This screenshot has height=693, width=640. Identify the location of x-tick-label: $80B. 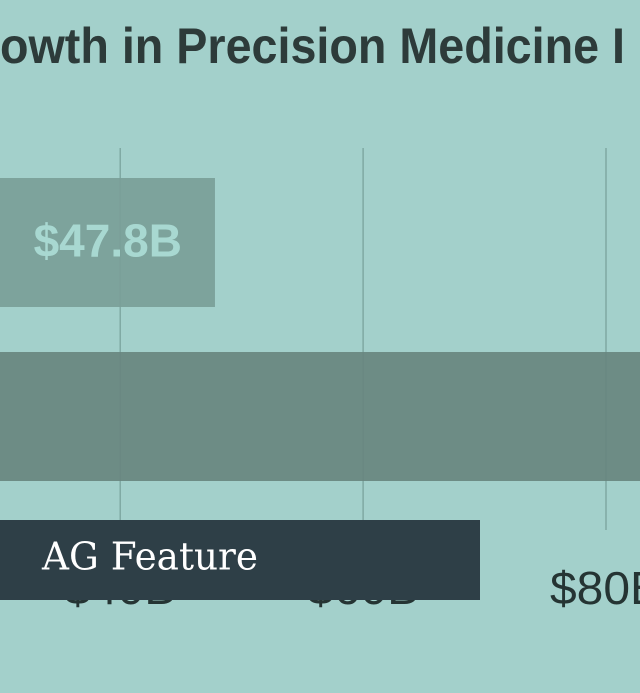
(595, 588).